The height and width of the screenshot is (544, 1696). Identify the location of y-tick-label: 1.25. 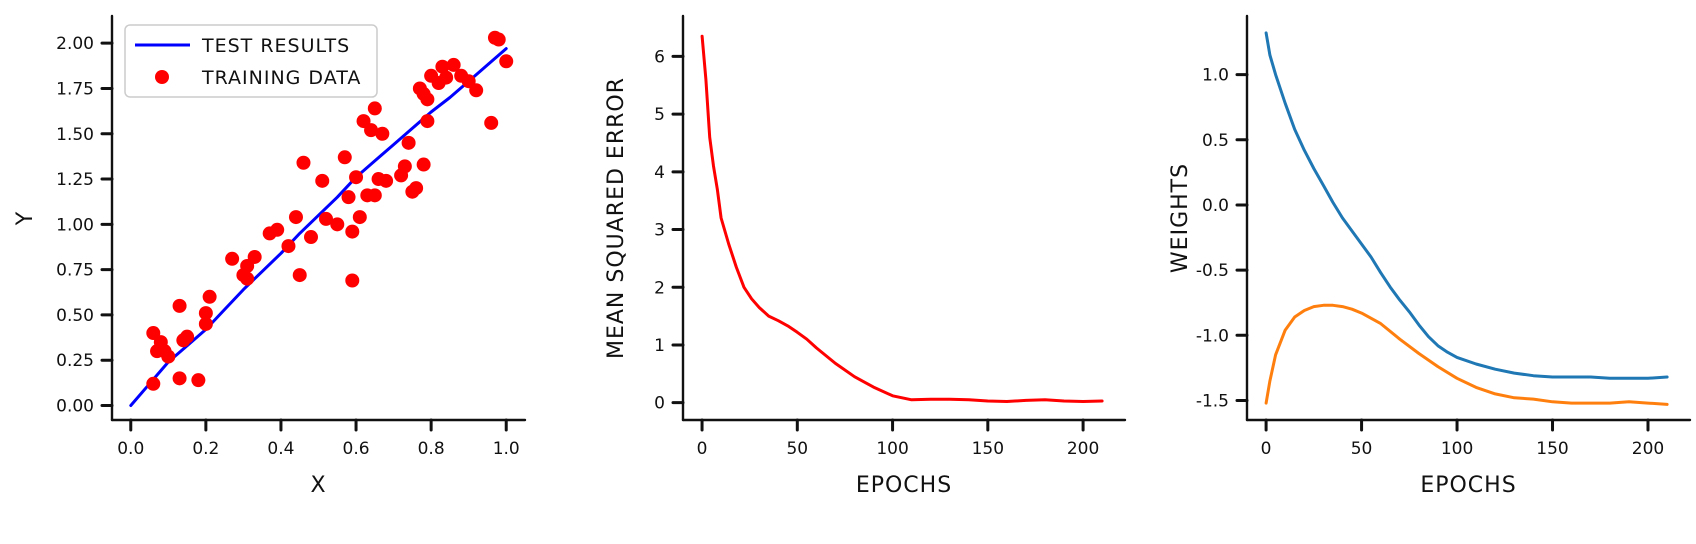
(75, 180).